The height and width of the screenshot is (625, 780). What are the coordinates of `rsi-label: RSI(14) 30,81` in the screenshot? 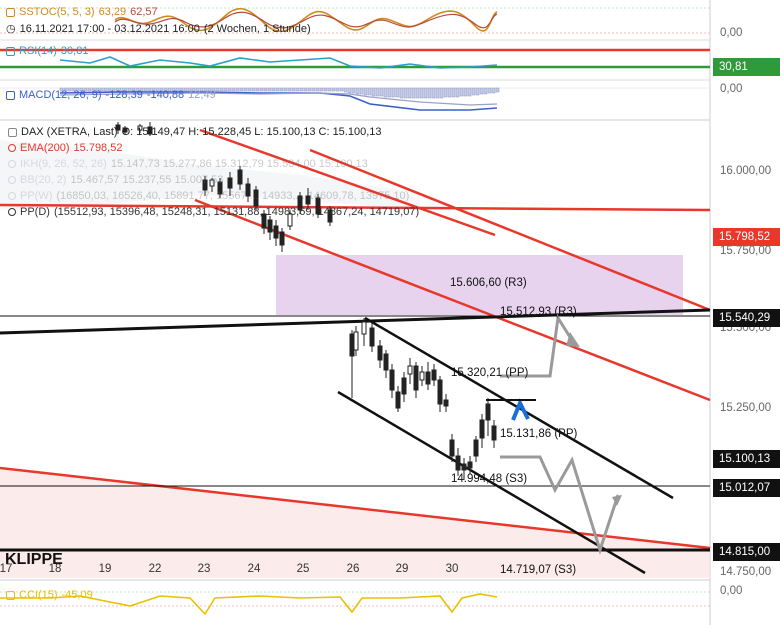 It's located at (47, 51).